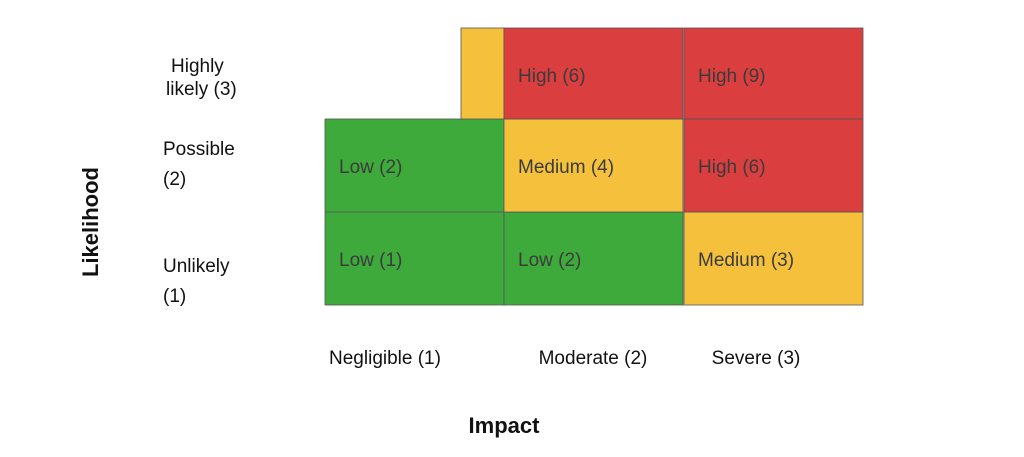 The image size is (1024, 457). I want to click on risk-cell-medium-i1-l3, so click(482, 73).